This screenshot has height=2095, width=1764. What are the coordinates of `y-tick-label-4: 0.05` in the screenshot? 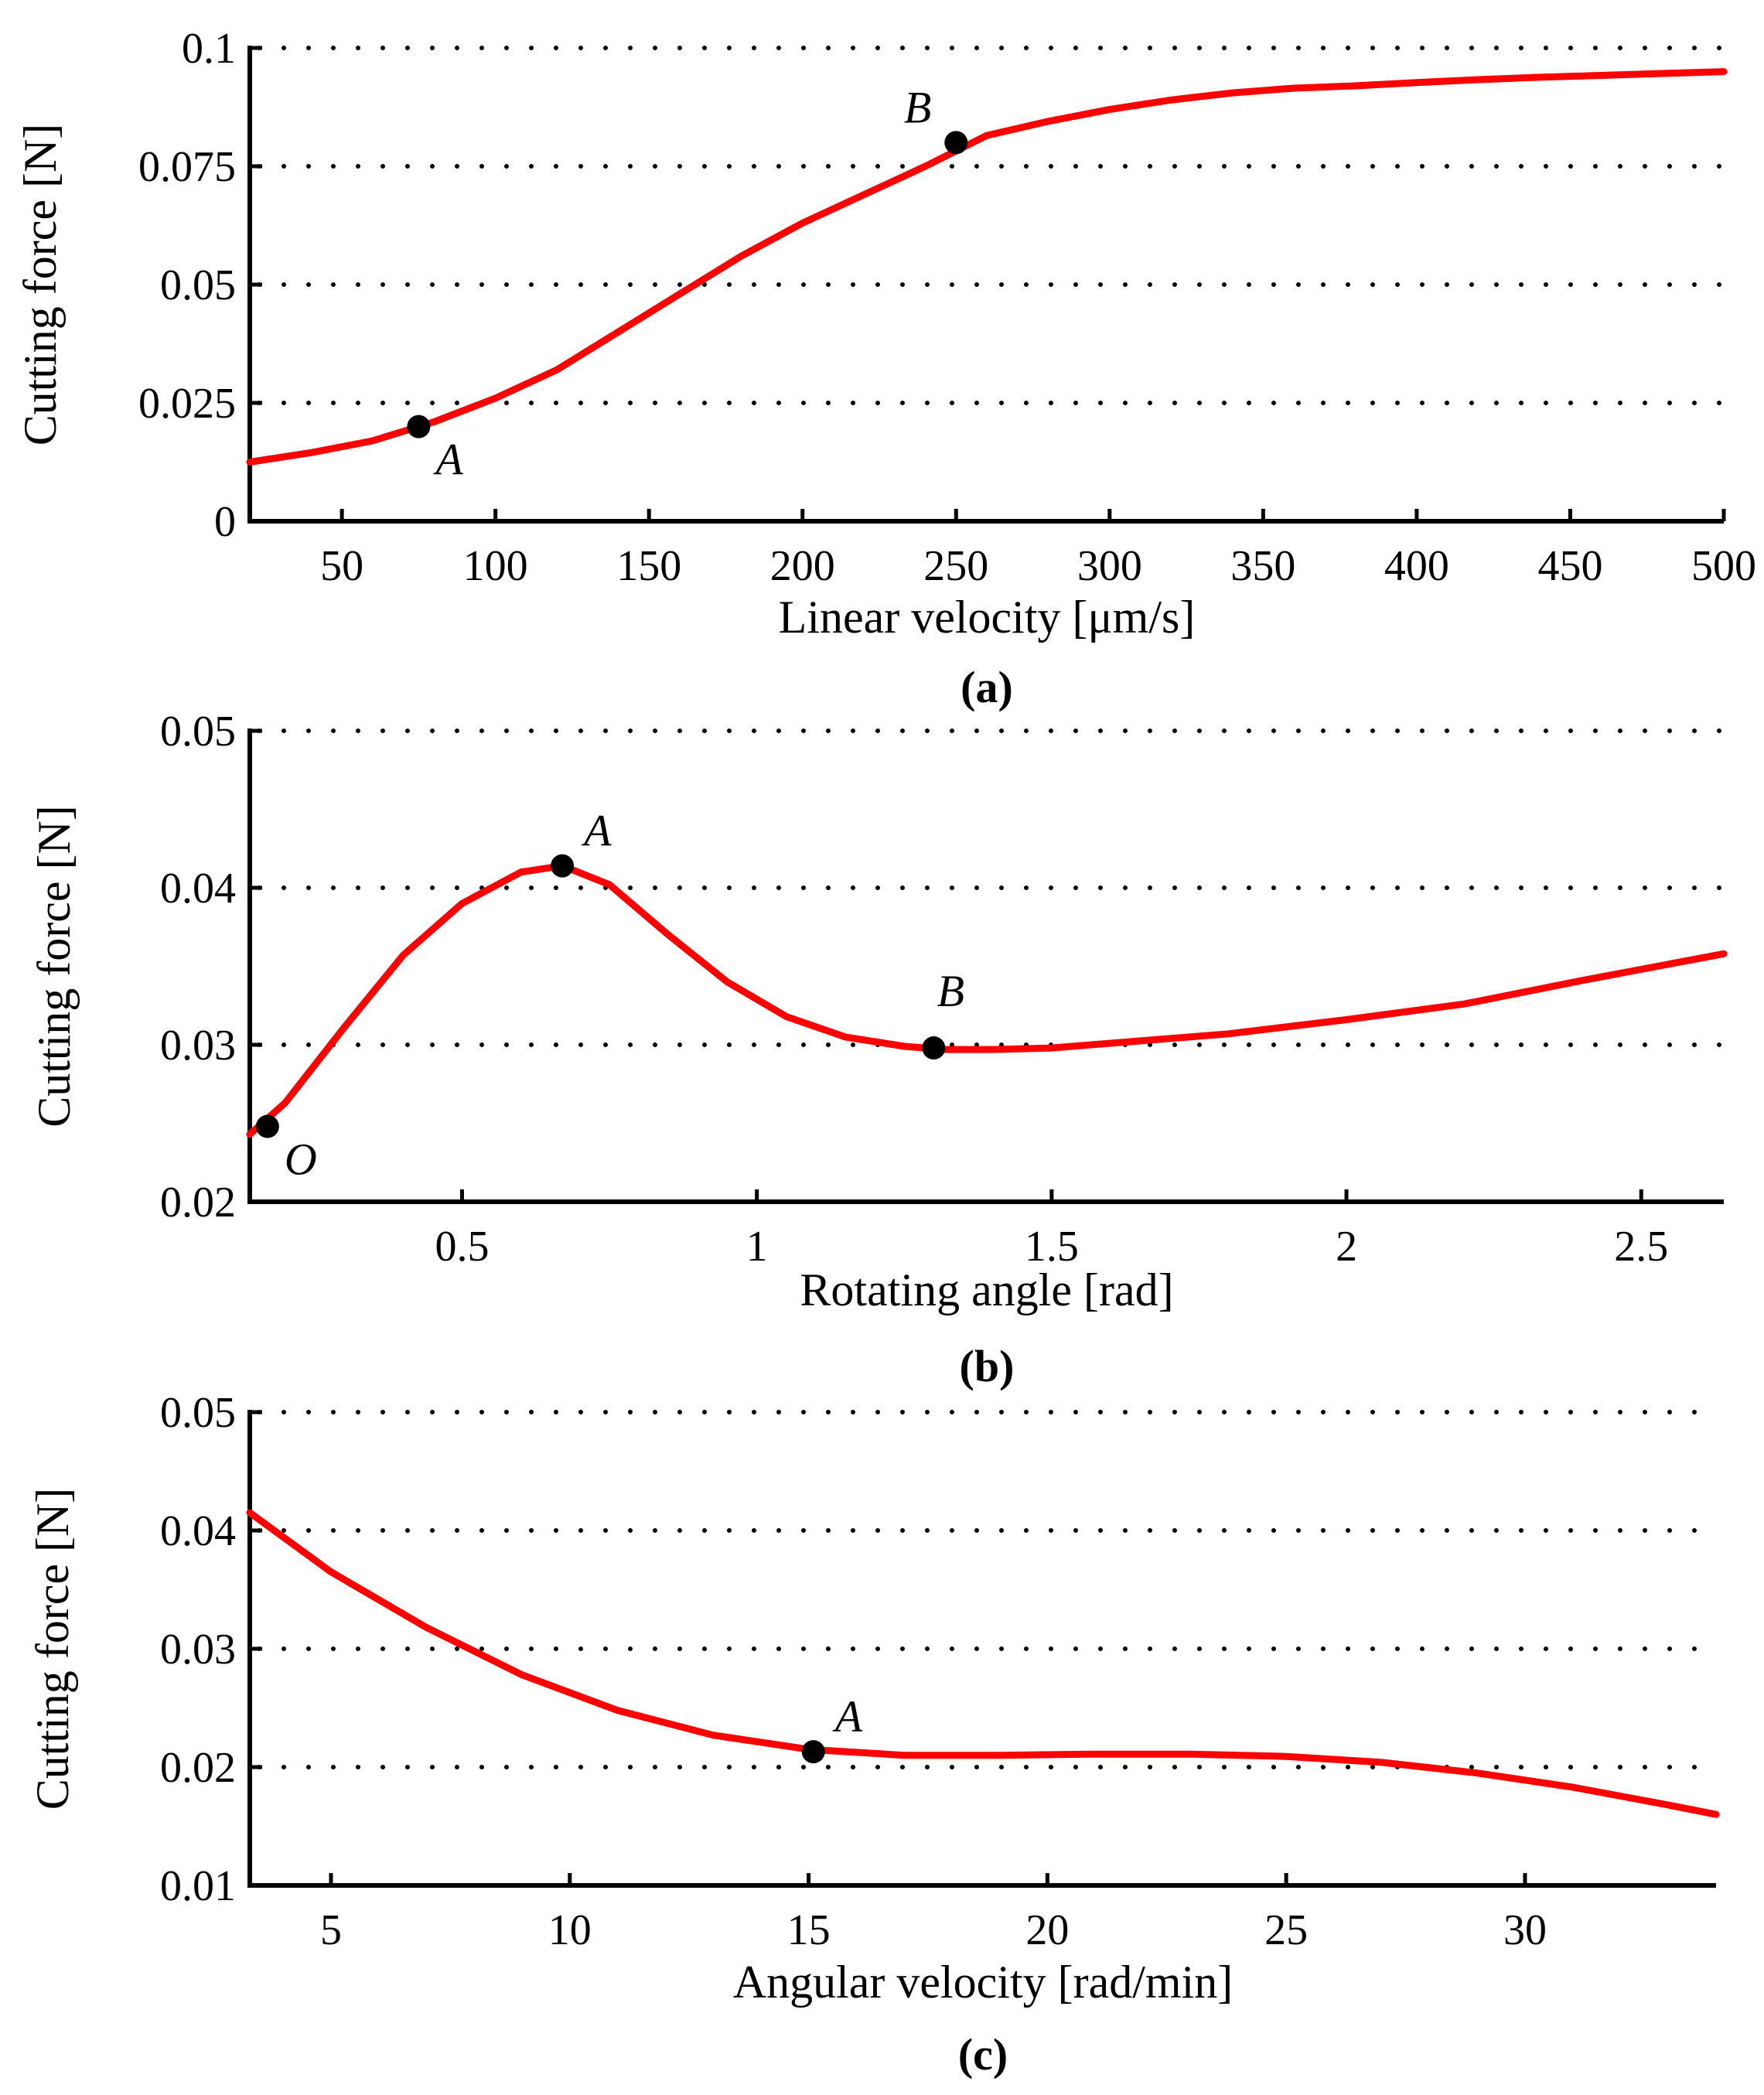 It's located at (198, 1413).